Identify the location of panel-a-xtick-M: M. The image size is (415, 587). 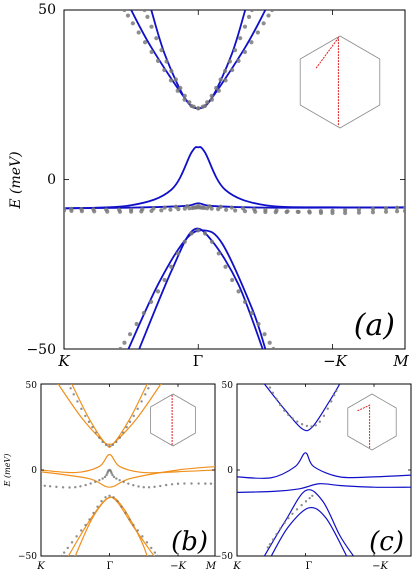
(400, 361).